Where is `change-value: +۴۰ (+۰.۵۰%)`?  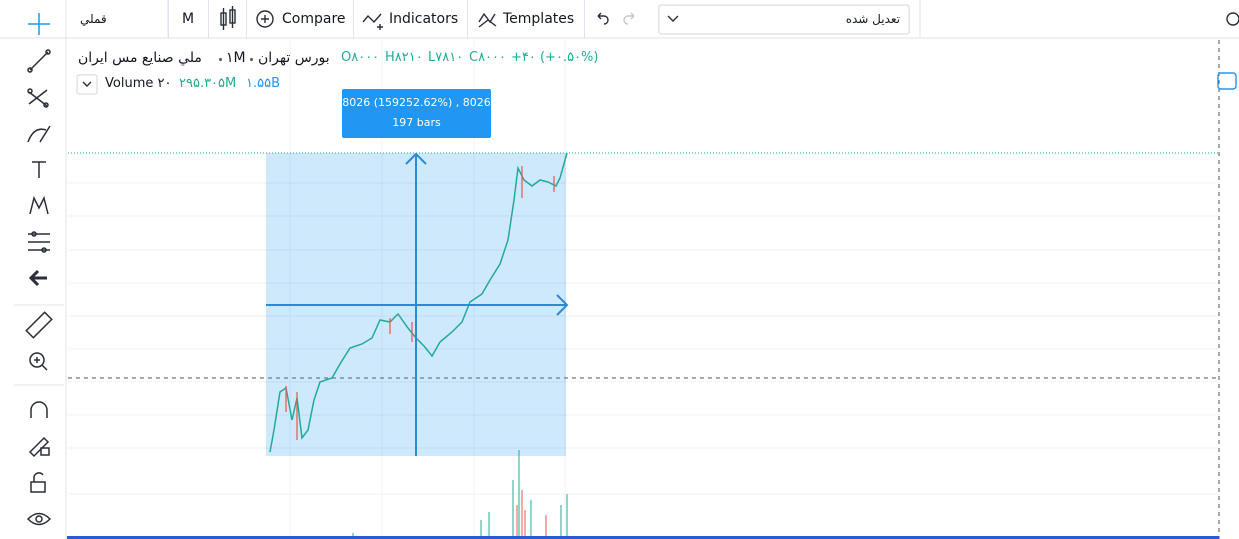
change-value: +۴۰ (+۰.۵۰%) is located at coordinates (555, 57).